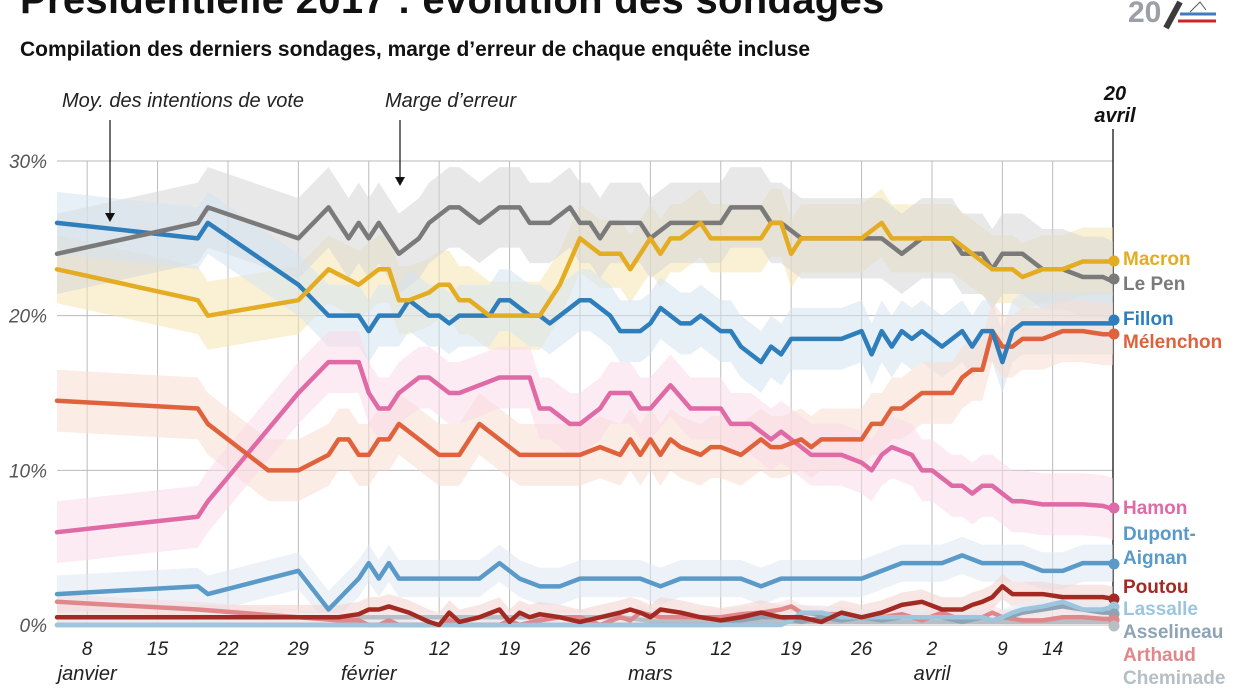 Image resolution: width=1240 pixels, height=699 pixels. What do you see at coordinates (1174, 678) in the screenshot?
I see `candidate-label-cheminade: Cheminade` at bounding box center [1174, 678].